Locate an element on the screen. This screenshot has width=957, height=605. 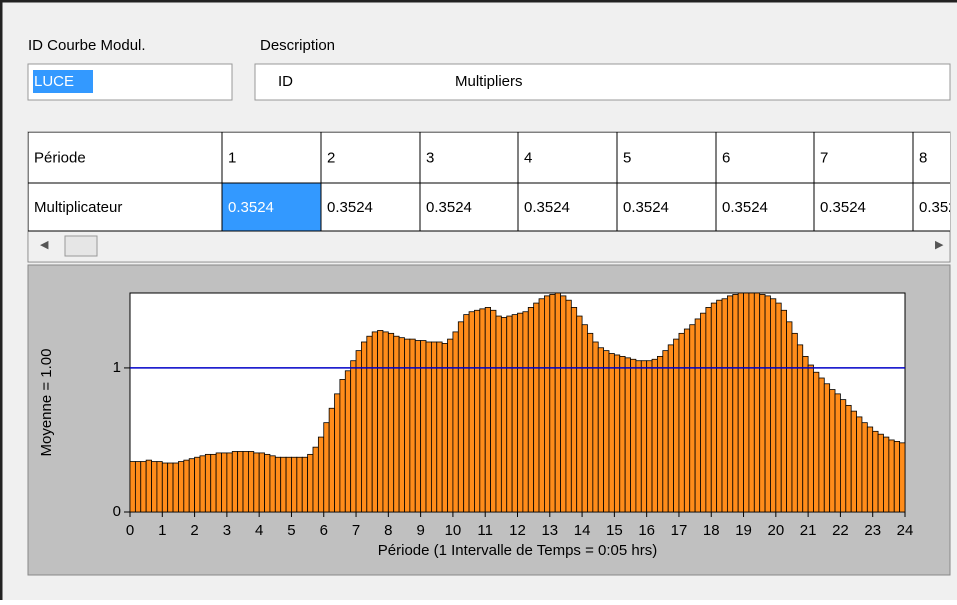
scroll-left: ◀ is located at coordinates (44, 245).